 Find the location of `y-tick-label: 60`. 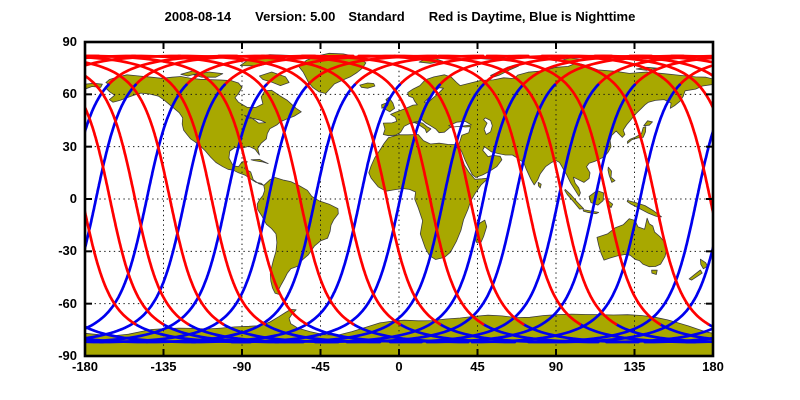

y-tick-label: 60 is located at coordinates (69, 94).